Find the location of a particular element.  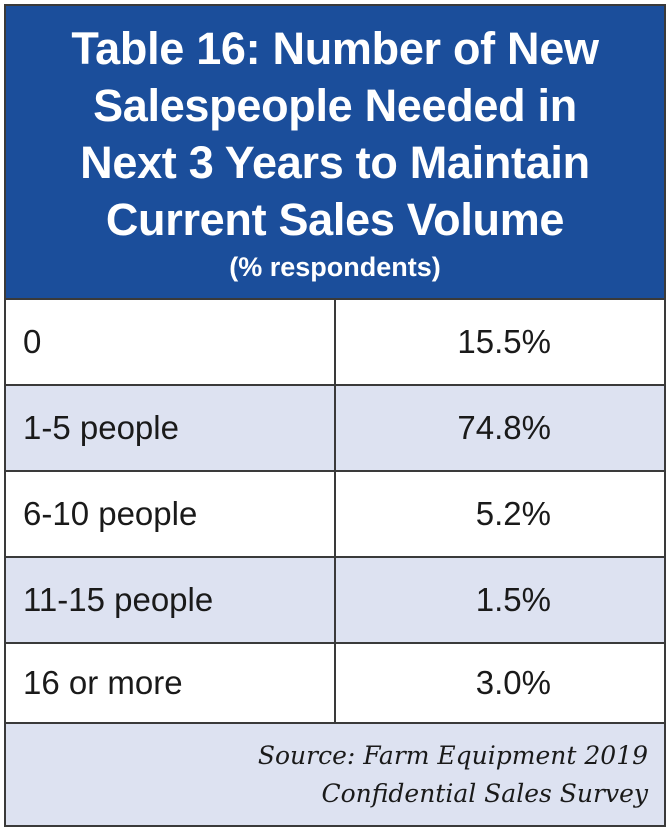

row-value: 5.2% is located at coordinates (513, 513).